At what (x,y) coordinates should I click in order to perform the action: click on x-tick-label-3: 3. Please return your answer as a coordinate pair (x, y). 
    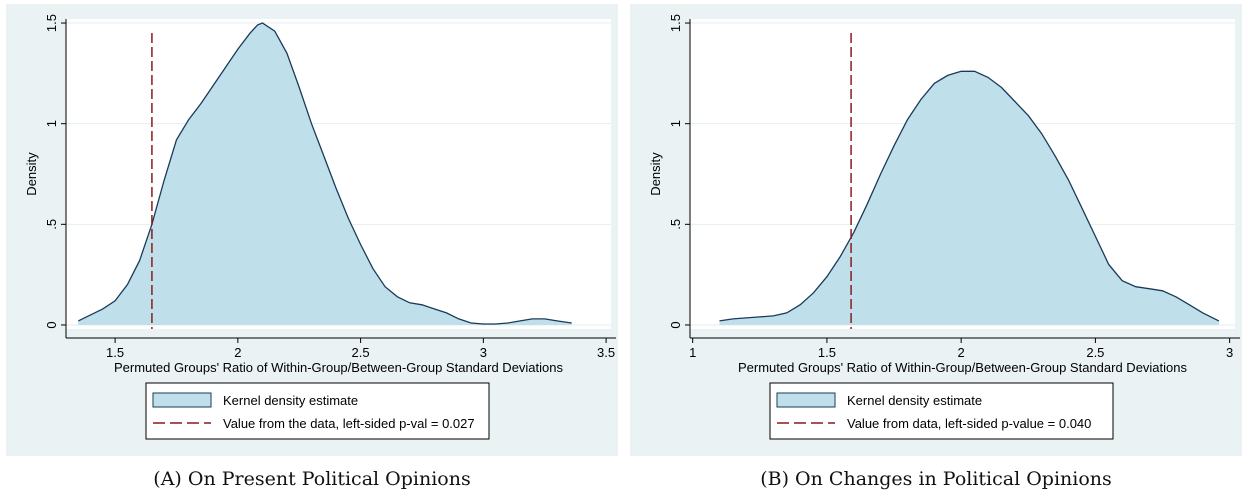
    Looking at the image, I should click on (483, 352).